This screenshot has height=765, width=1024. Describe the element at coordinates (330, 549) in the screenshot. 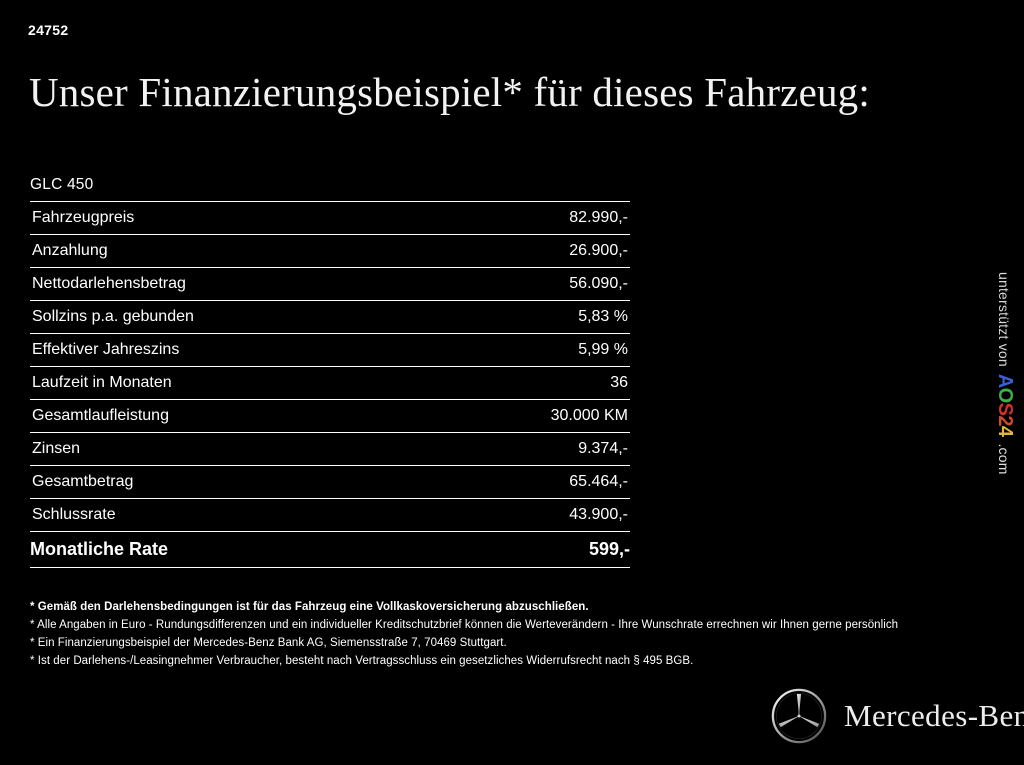

I see `table-row-total: Monatliche Rate 599,-` at that location.